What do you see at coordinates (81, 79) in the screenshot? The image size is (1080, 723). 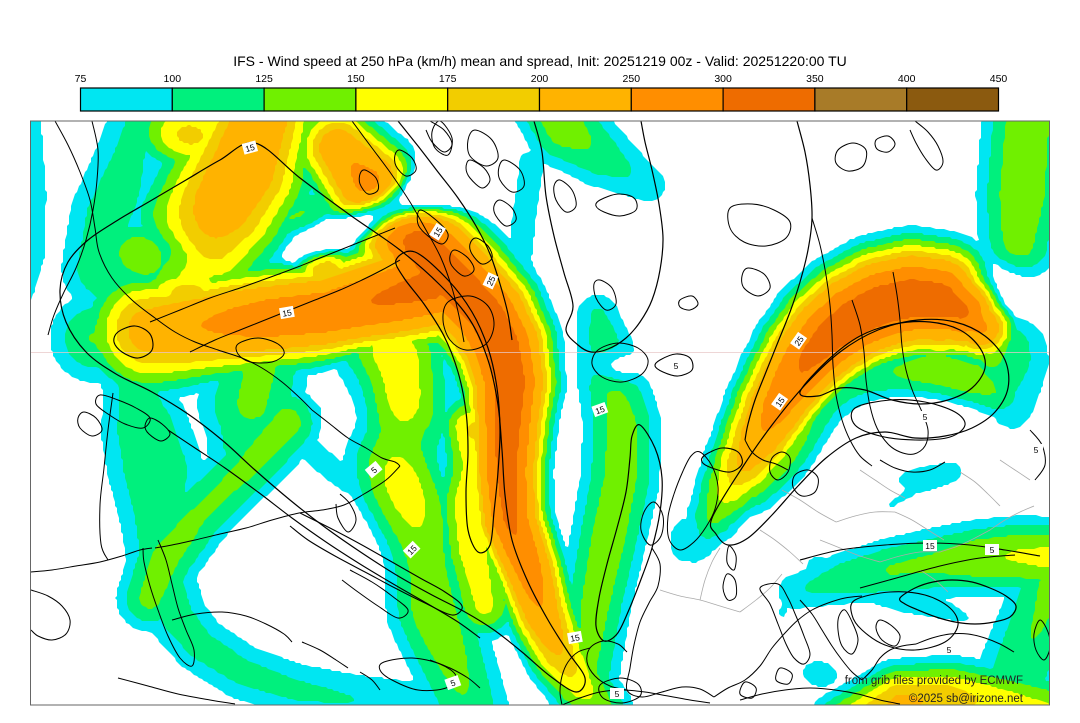 I see `svg-text: 75` at bounding box center [81, 79].